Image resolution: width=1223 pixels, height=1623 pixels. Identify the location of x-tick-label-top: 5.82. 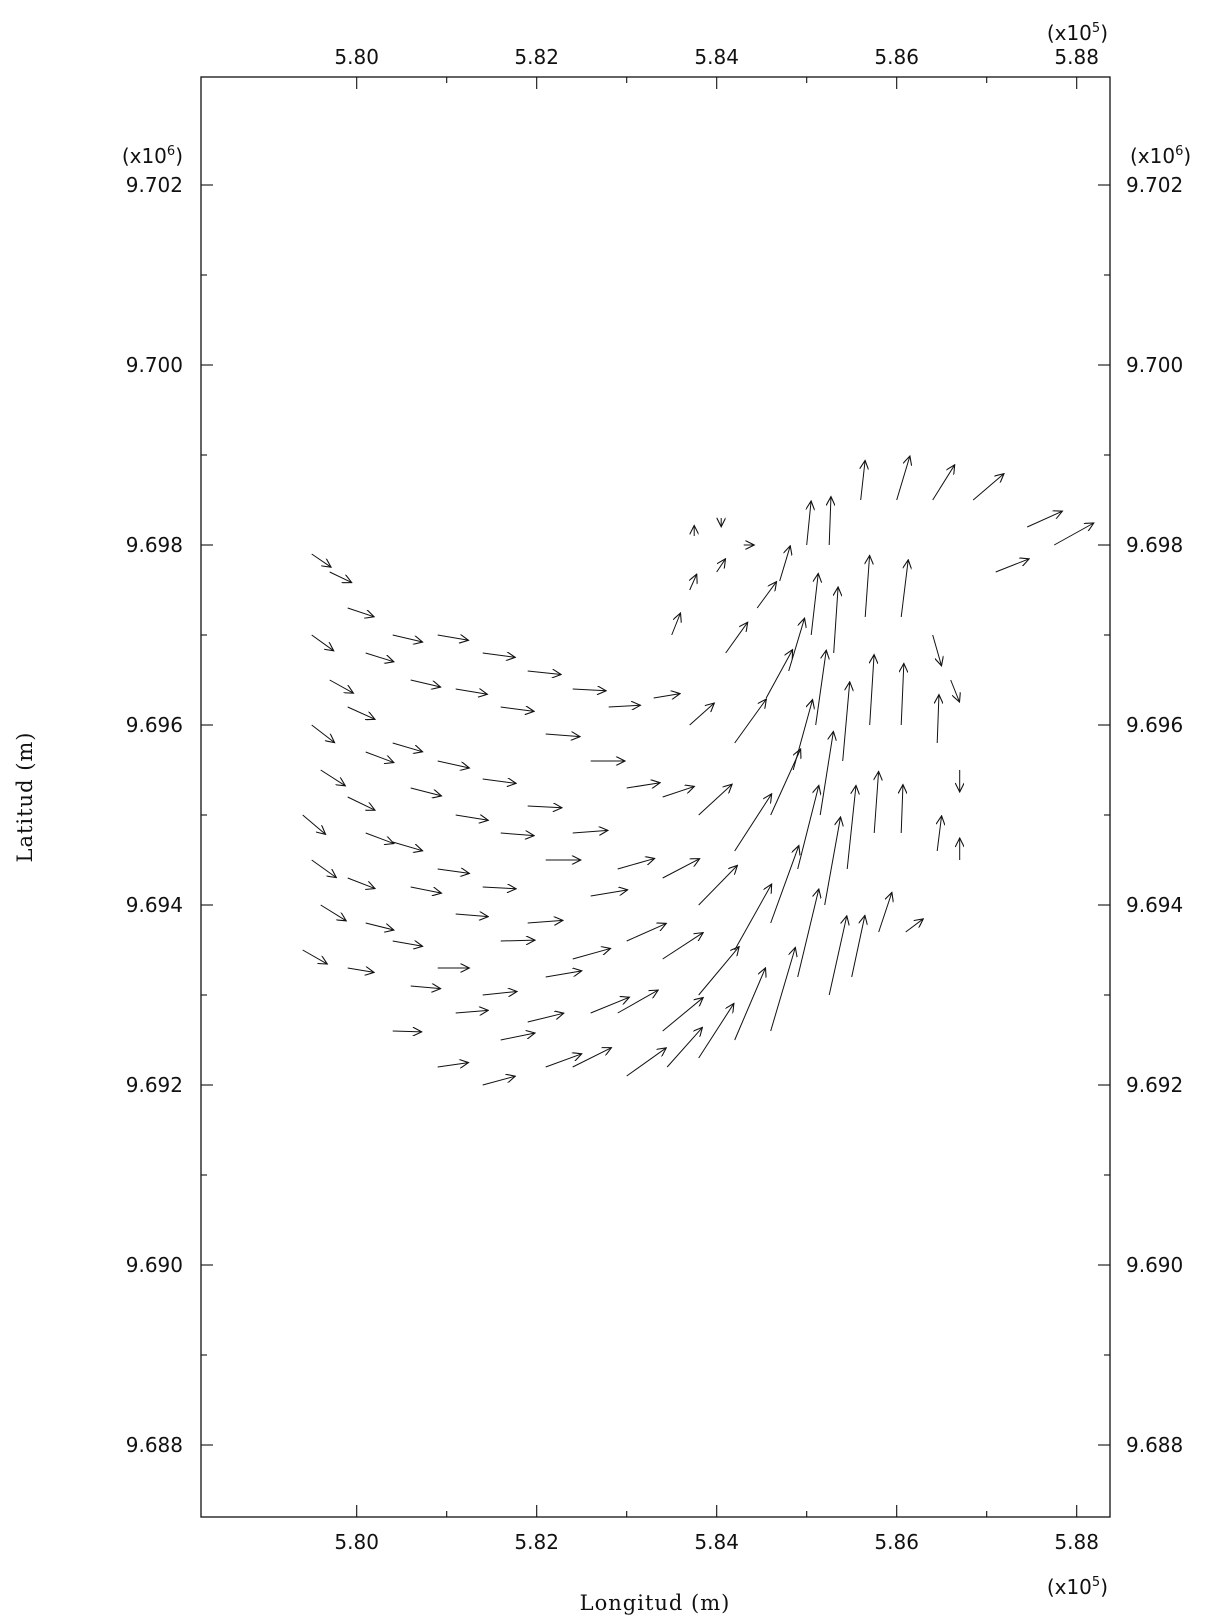
(536, 57).